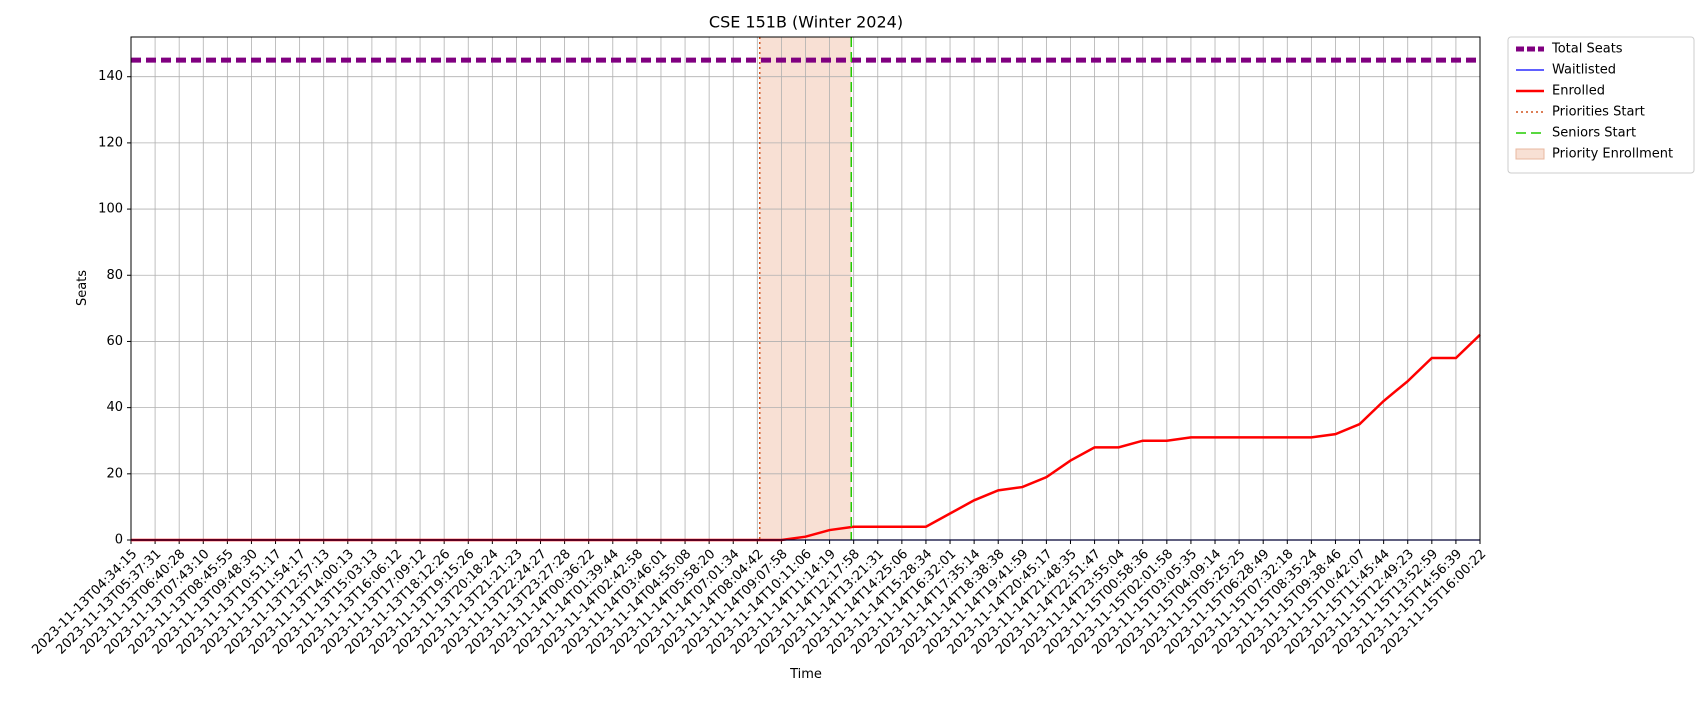 Image resolution: width=1700 pixels, height=704 pixels. Describe the element at coordinates (1584, 70) in the screenshot. I see `legend-label: Waitlisted` at that location.